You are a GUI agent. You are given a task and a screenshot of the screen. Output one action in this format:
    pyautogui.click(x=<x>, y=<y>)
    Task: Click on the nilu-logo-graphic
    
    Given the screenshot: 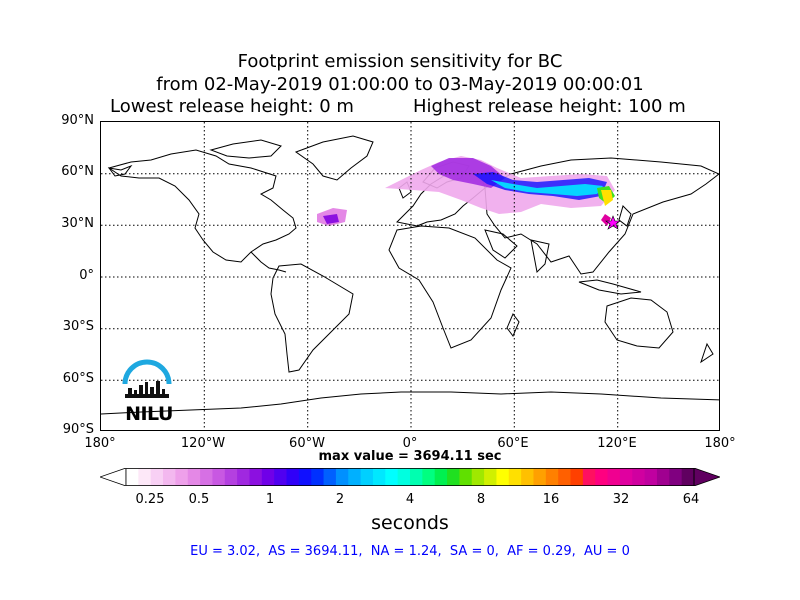 What is the action you would take?
    pyautogui.click(x=147, y=378)
    